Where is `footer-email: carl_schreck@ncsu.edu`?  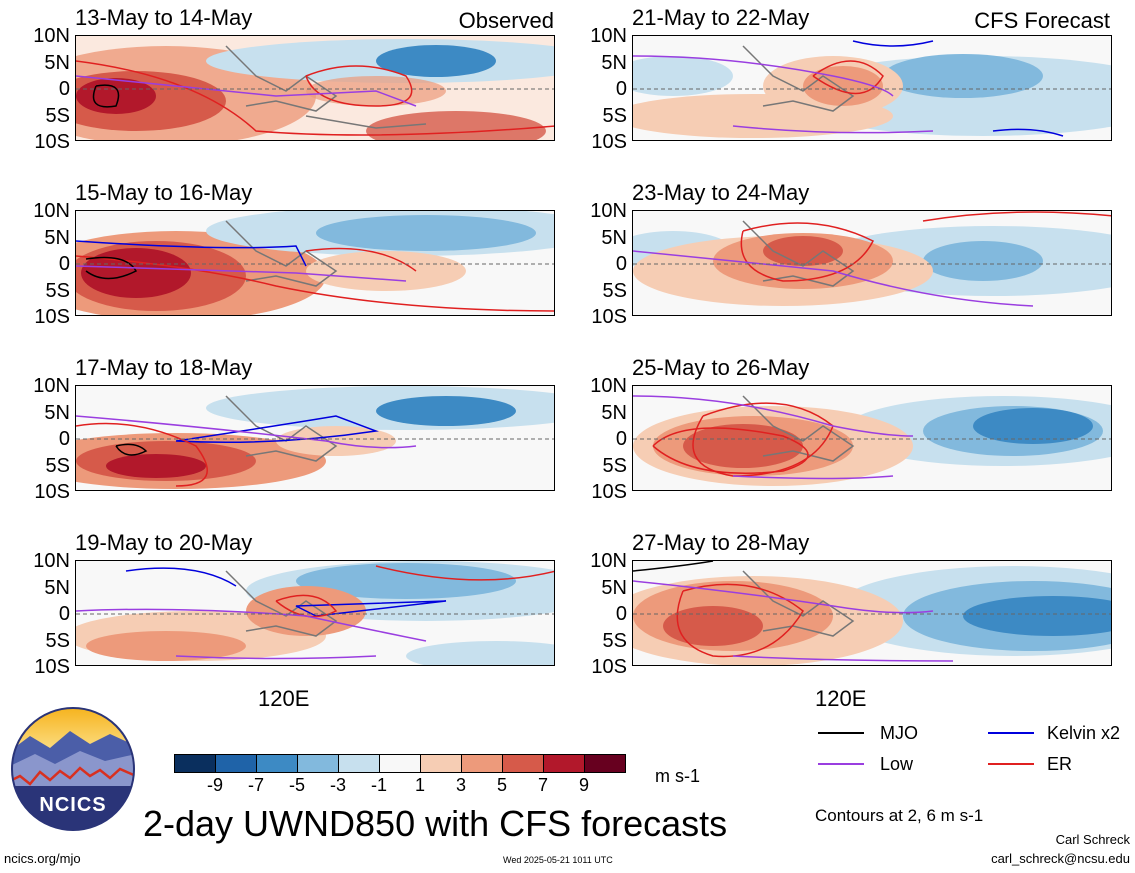 footer-email: carl_schreck@ncsu.edu is located at coordinates (1060, 858).